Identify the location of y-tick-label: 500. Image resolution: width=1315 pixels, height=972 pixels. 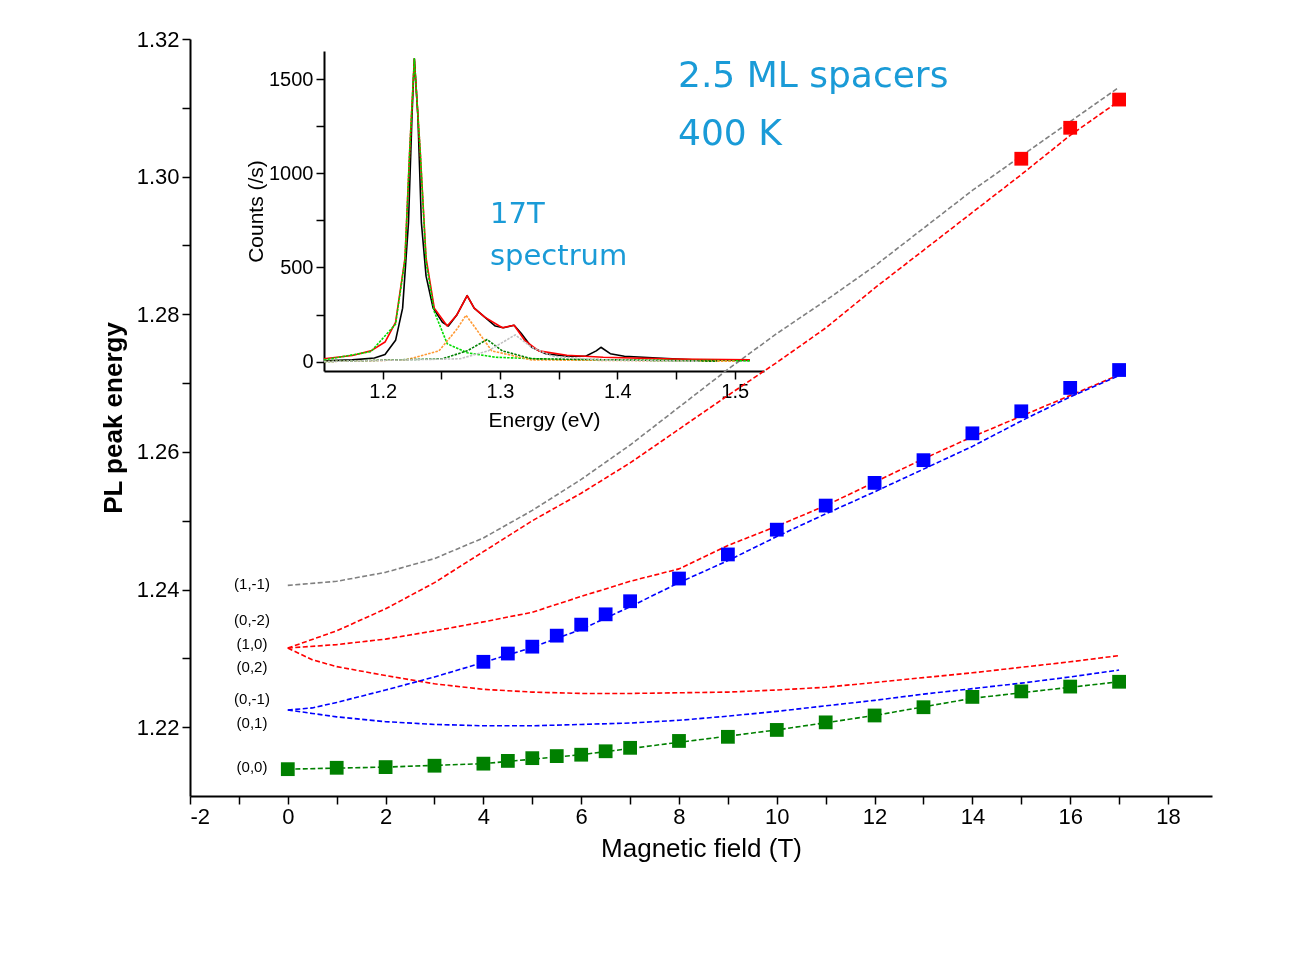
(297, 266).